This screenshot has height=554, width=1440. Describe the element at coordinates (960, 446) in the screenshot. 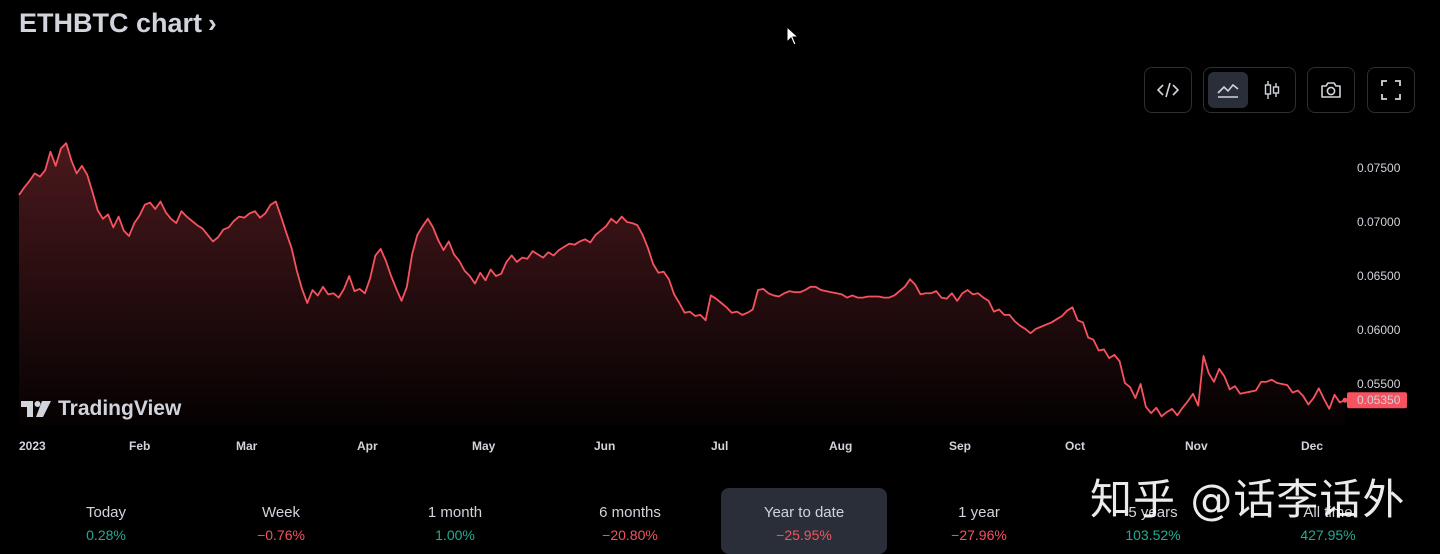

I see `x-tick-label: Sep` at that location.